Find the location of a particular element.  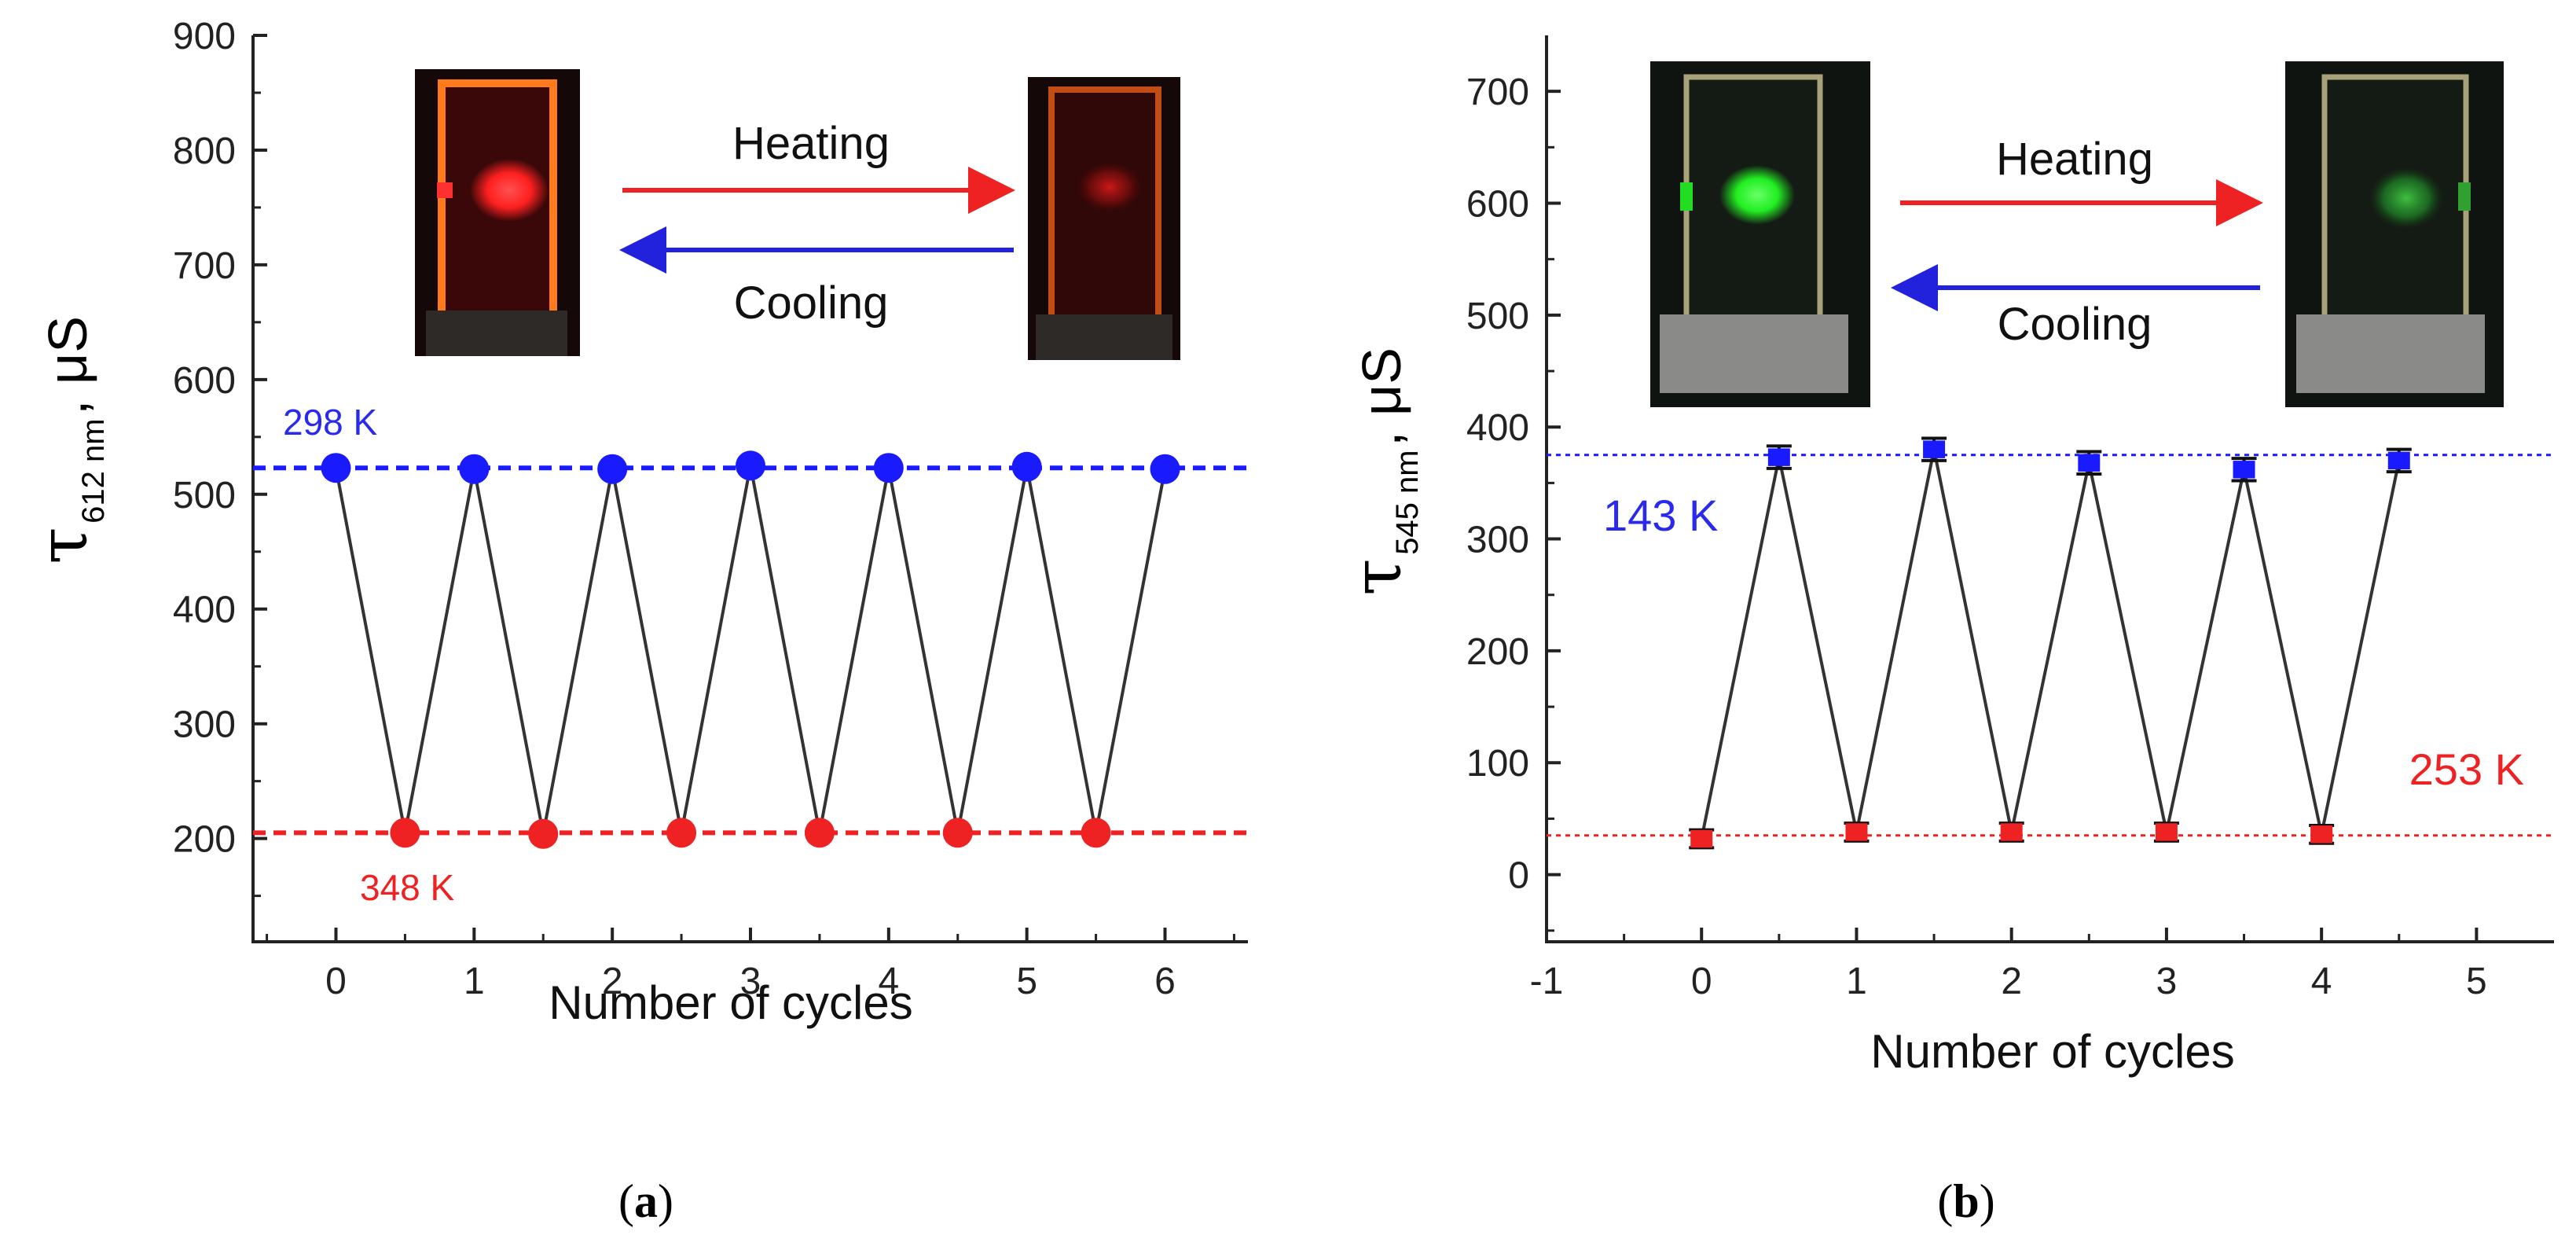

y-axis-subscript: 612 nm is located at coordinates (93, 470).